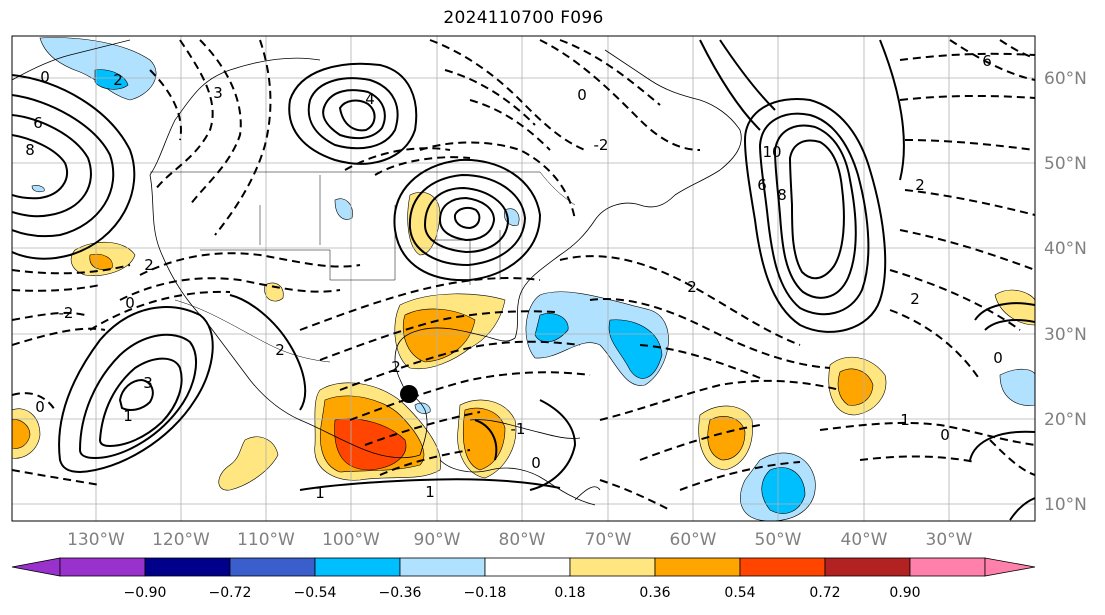  I want to click on latitude-labels: 60°N 50°N 40°N 30°N 20°N 10°N, so click(1065, 292).